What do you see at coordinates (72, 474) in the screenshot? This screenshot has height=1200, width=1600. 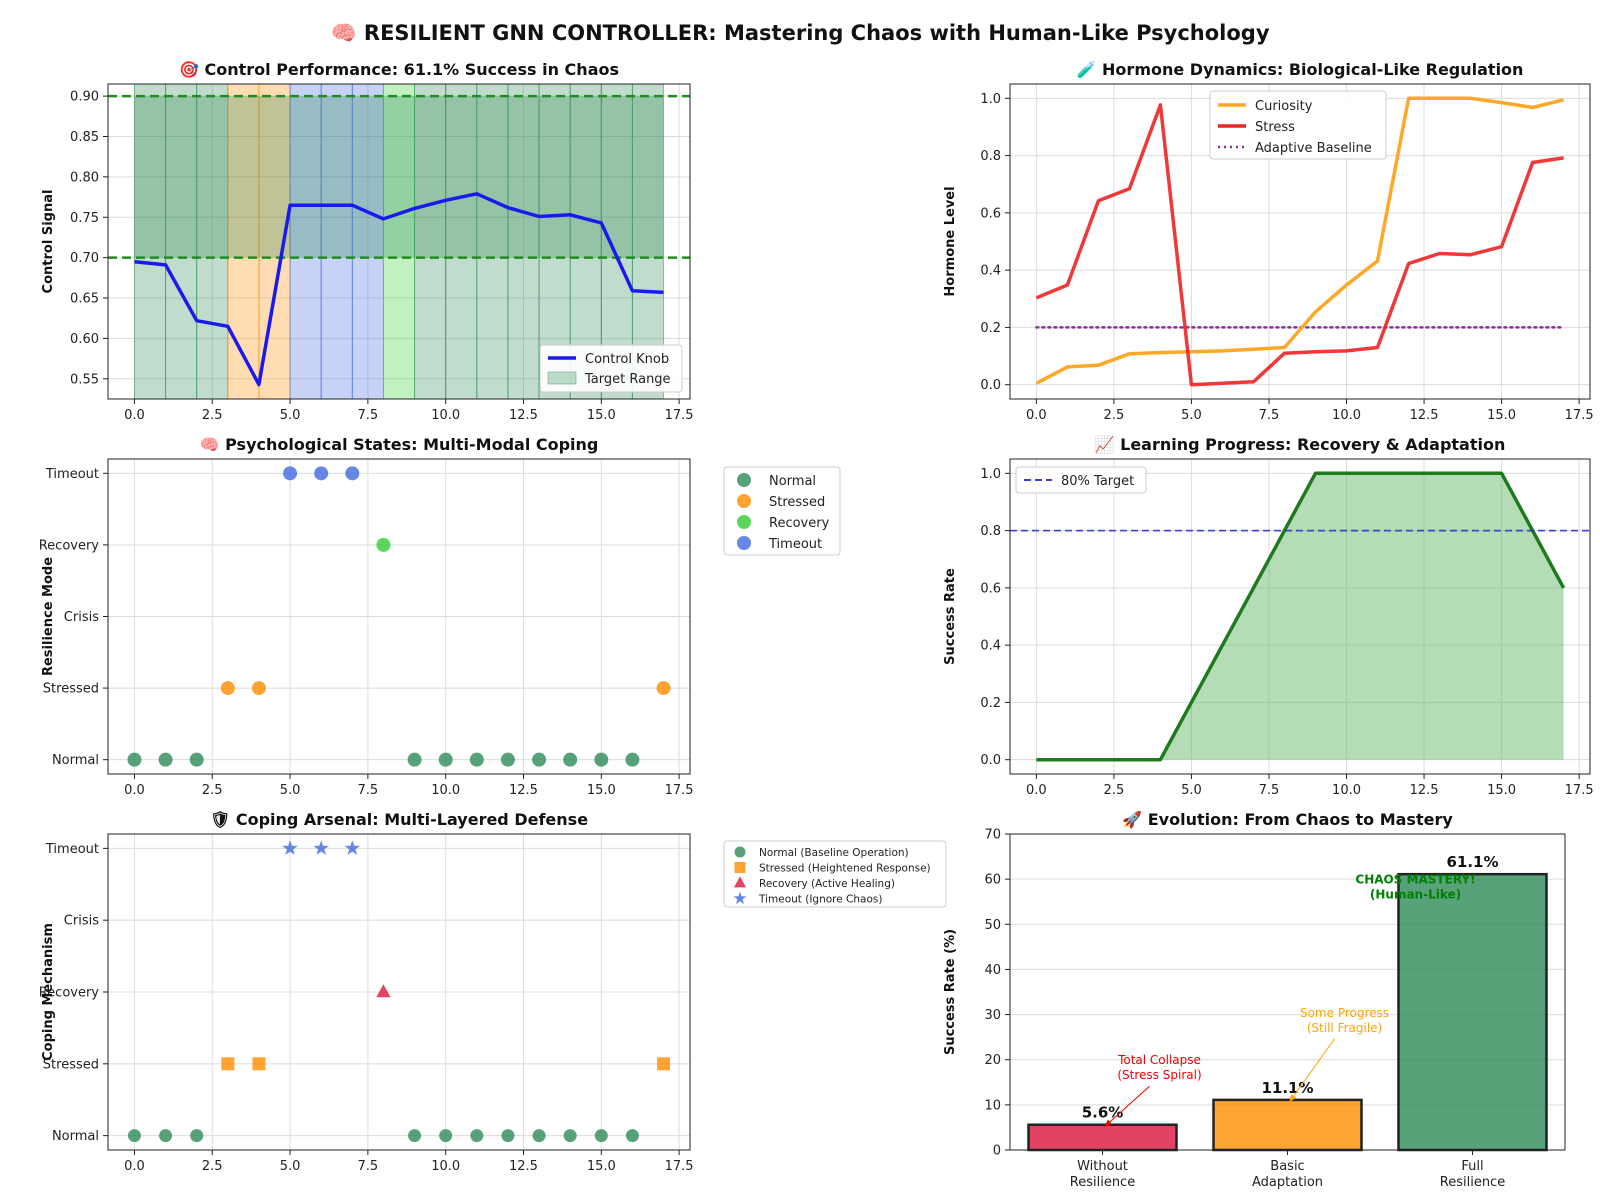 I see `y-tick-label: Timeout` at bounding box center [72, 474].